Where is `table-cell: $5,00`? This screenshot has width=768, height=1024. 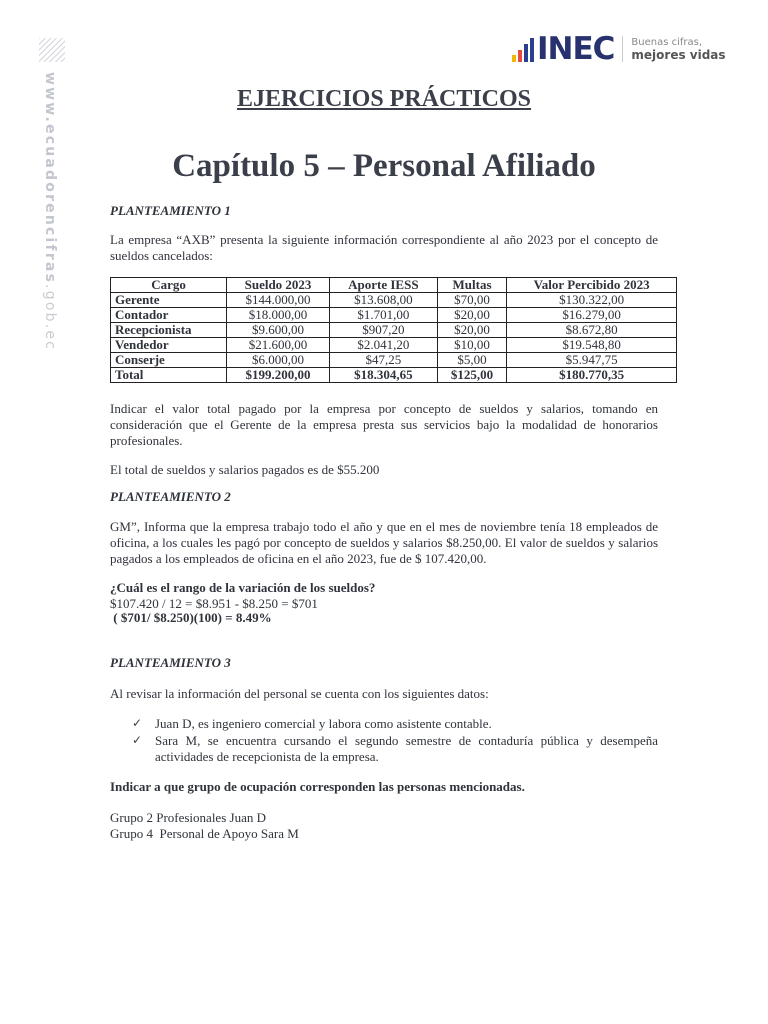 table-cell: $5,00 is located at coordinates (472, 360).